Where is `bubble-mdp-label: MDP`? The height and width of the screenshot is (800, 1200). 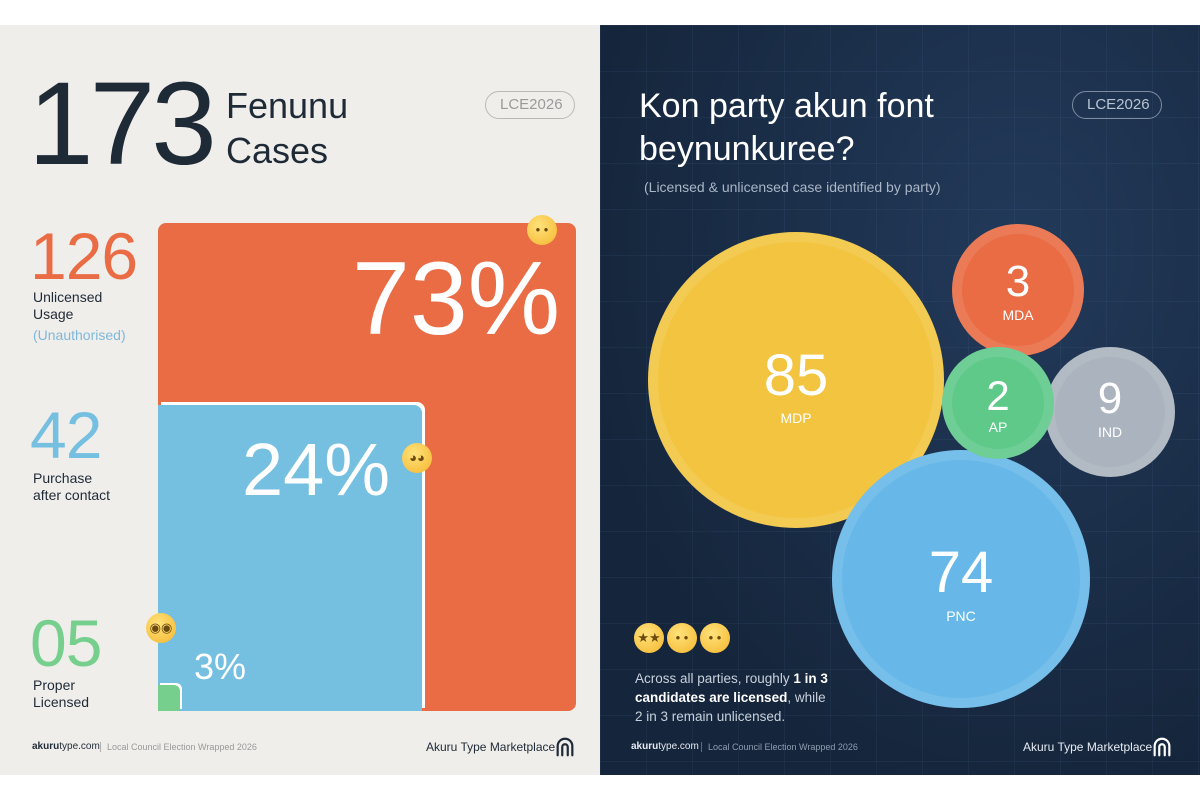
bubble-mdp-label: MDP is located at coordinates (796, 418).